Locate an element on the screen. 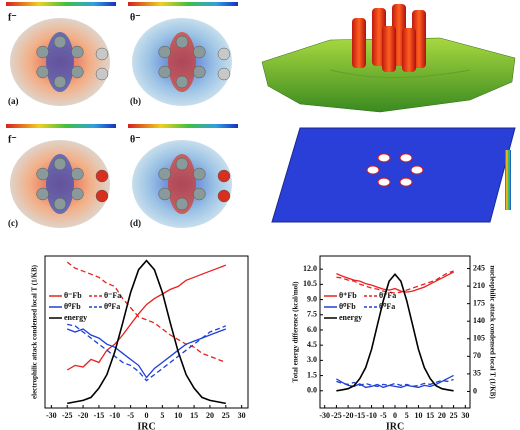  surface-ridge is located at coordinates (400, 73).